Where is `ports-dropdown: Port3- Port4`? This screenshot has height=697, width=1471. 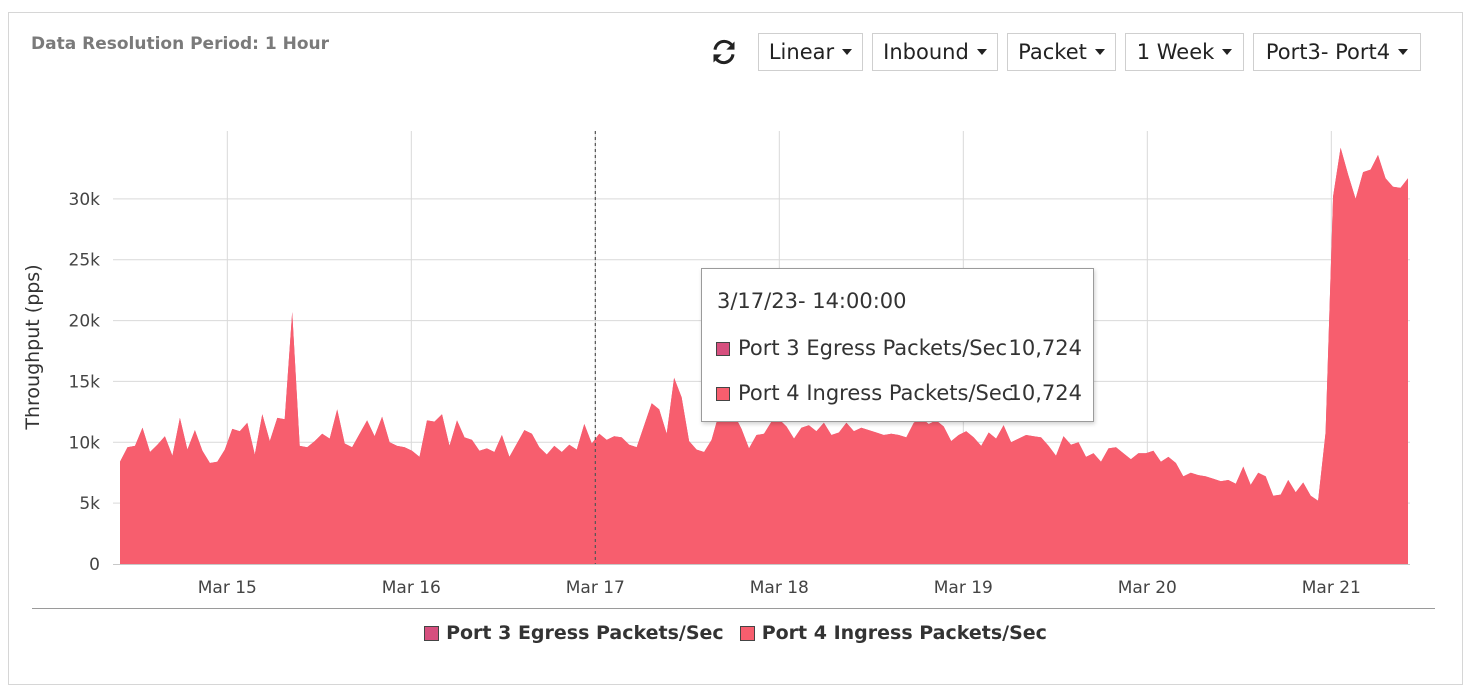 ports-dropdown: Port3- Port4 is located at coordinates (1337, 52).